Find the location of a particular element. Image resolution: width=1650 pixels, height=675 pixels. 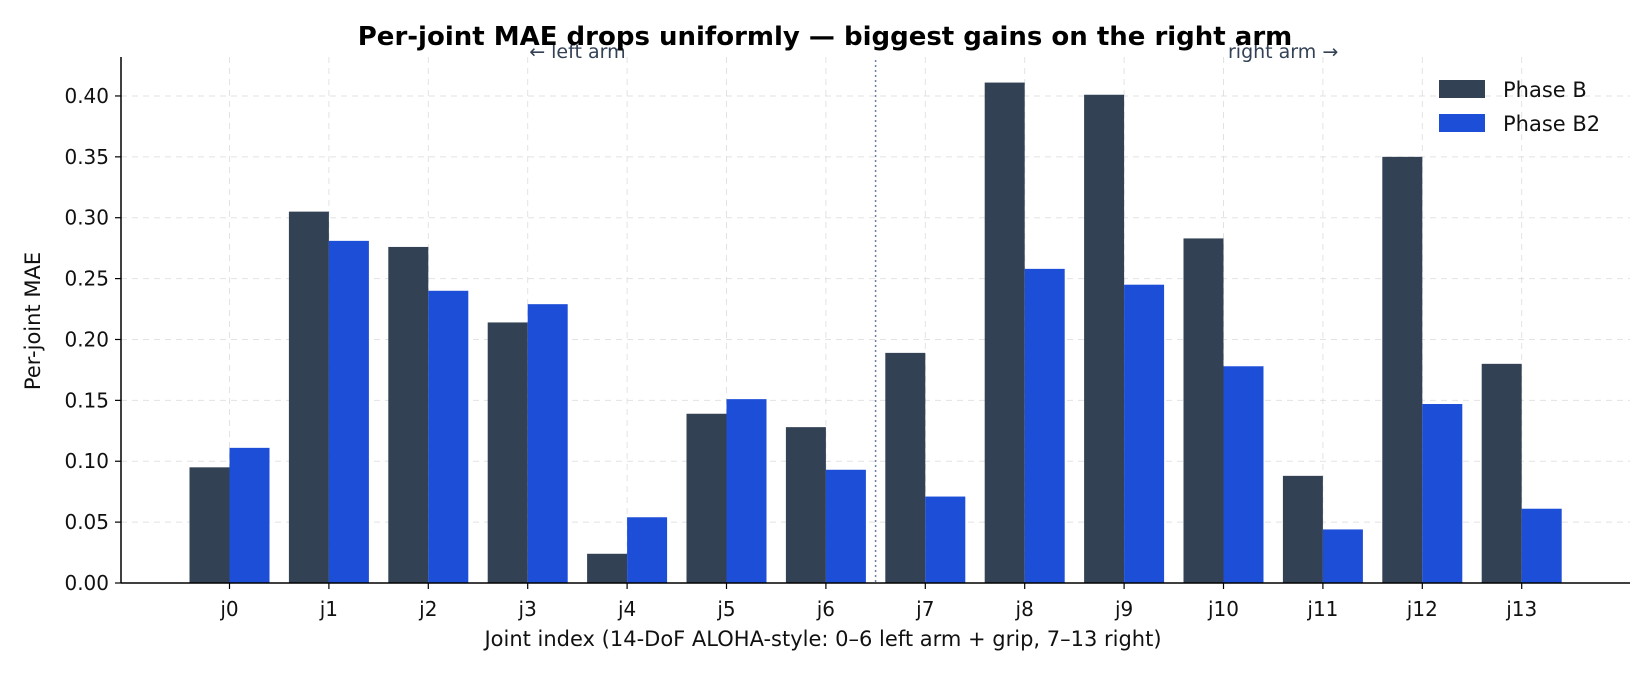

x-tick-label: j12 is located at coordinates (1422, 609).